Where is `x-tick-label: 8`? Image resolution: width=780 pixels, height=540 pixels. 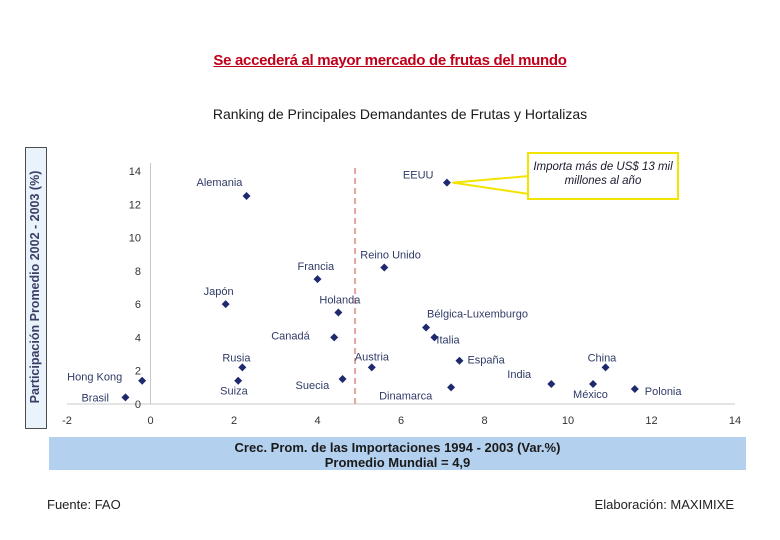 x-tick-label: 8 is located at coordinates (484, 421).